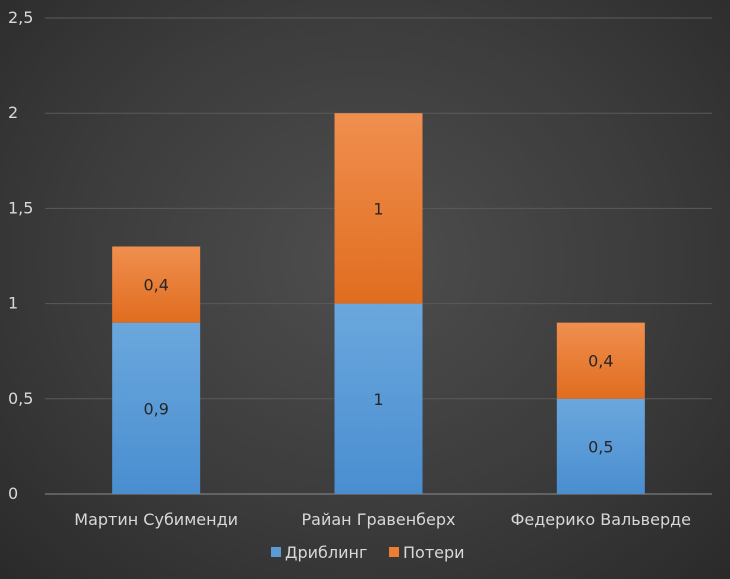 The width and height of the screenshot is (730, 579). What do you see at coordinates (13, 112) in the screenshot?
I see `y-tick-label: 2` at bounding box center [13, 112].